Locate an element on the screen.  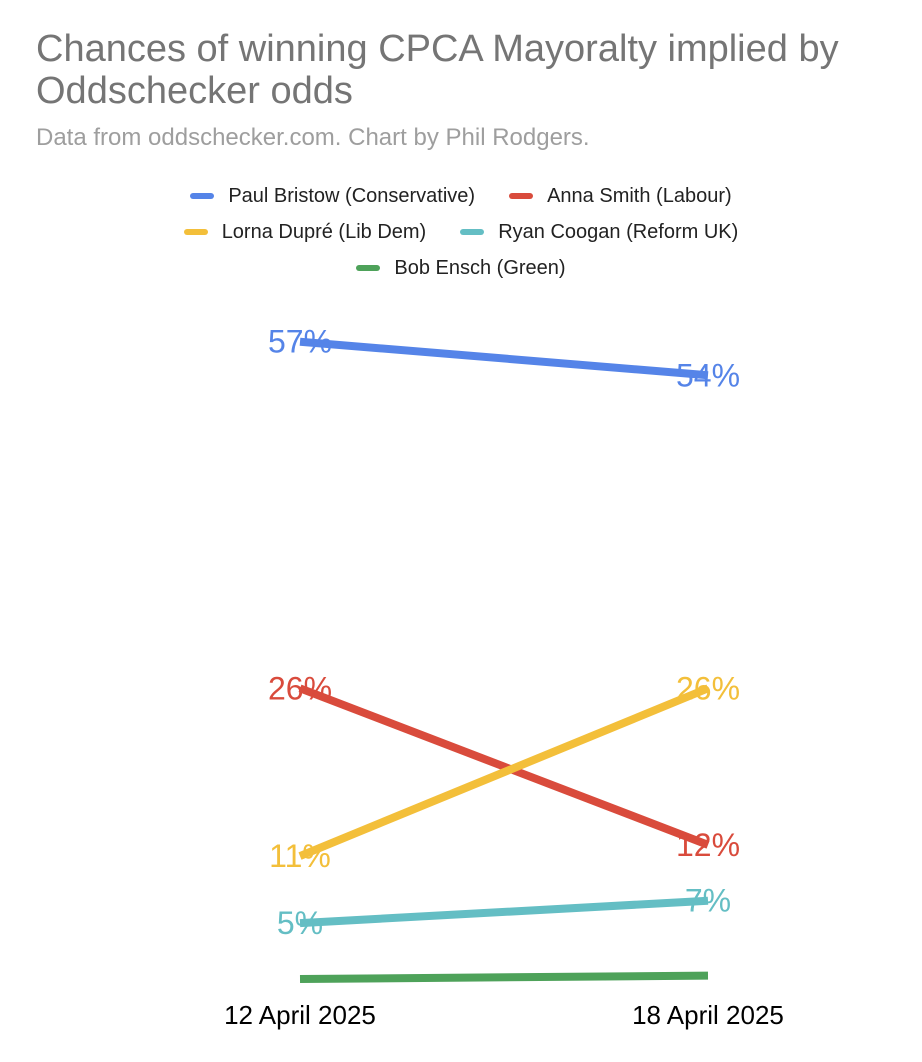
legend-label-bristow: Paul Bristow (Conservative) is located at coordinates (352, 195).